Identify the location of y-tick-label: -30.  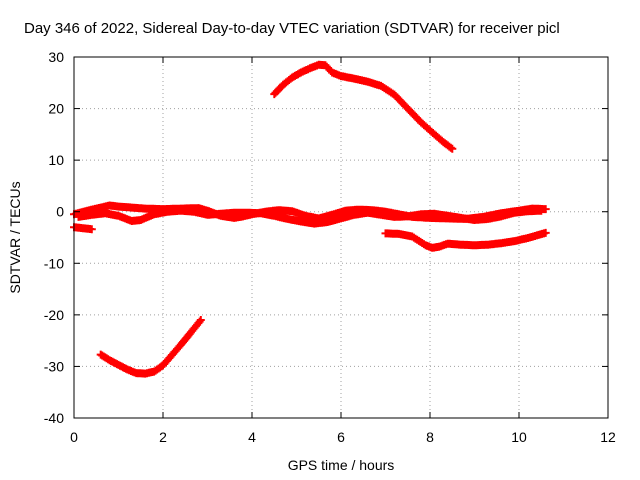
(54, 366).